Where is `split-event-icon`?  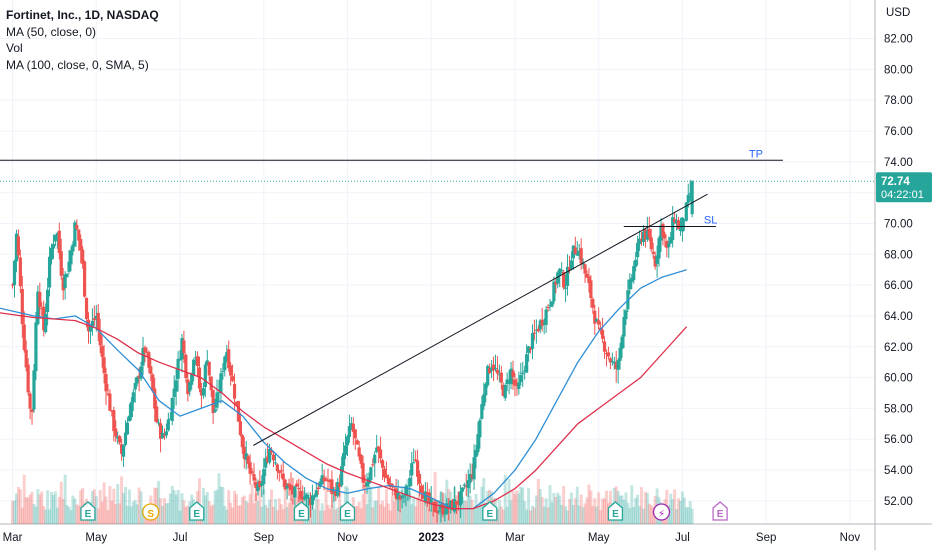
split-event-icon is located at coordinates (151, 512).